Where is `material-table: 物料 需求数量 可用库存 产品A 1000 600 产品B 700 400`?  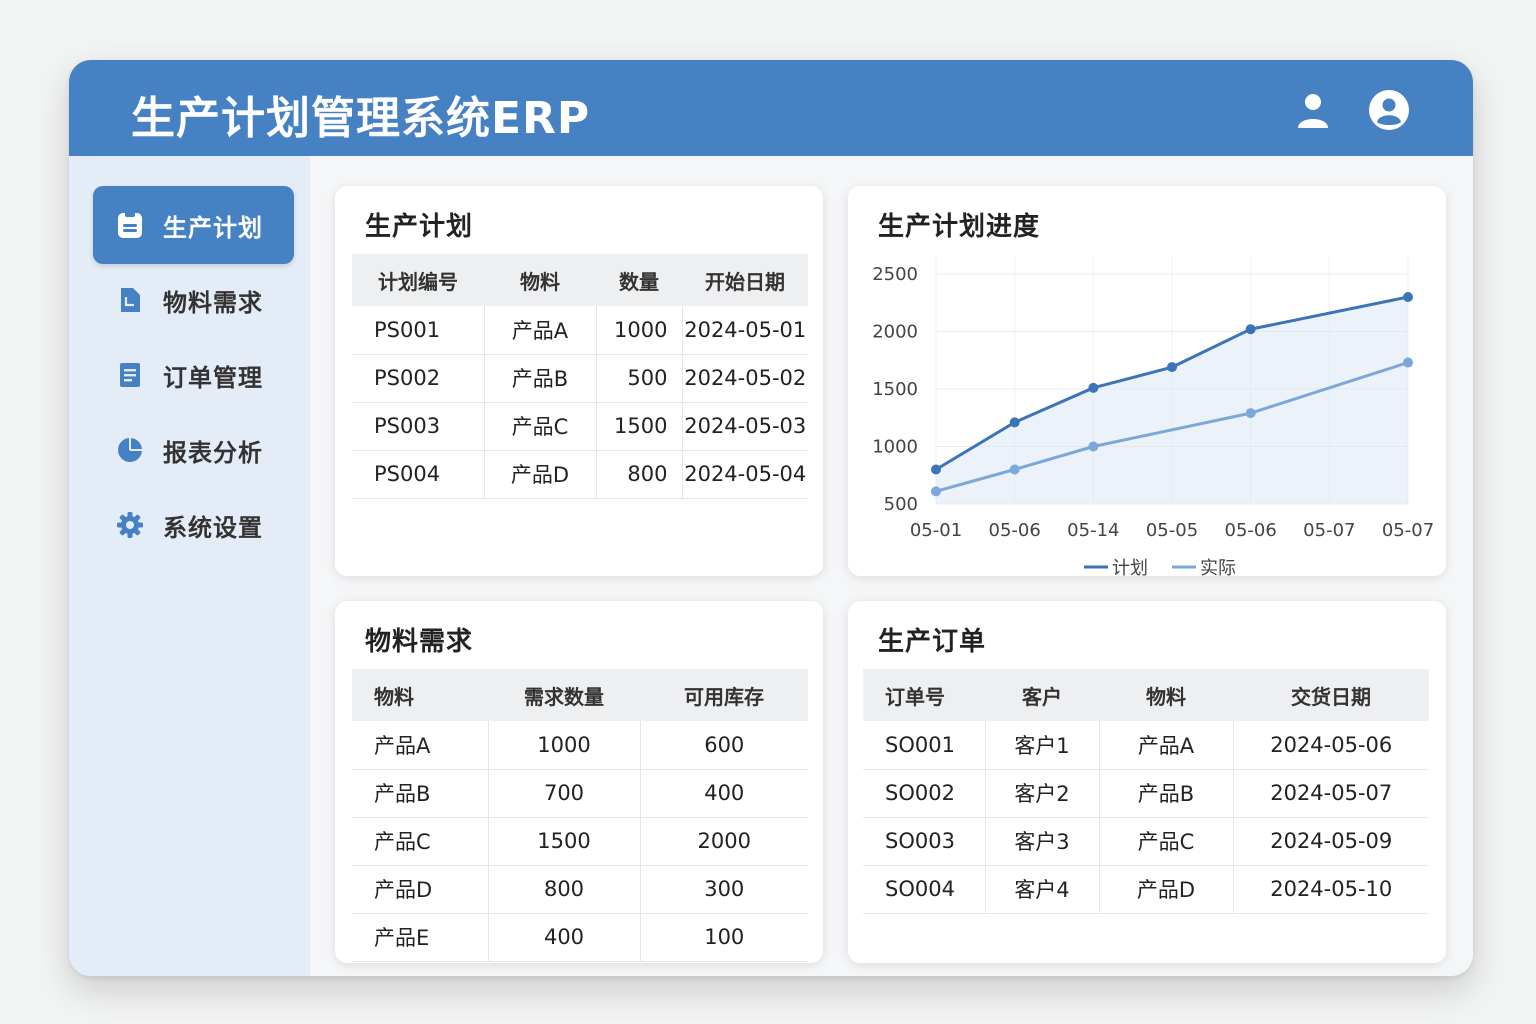
material-table: 物料 需求数量 可用库存 产品A 1000 600 产品B 700 400 is located at coordinates (580, 815).